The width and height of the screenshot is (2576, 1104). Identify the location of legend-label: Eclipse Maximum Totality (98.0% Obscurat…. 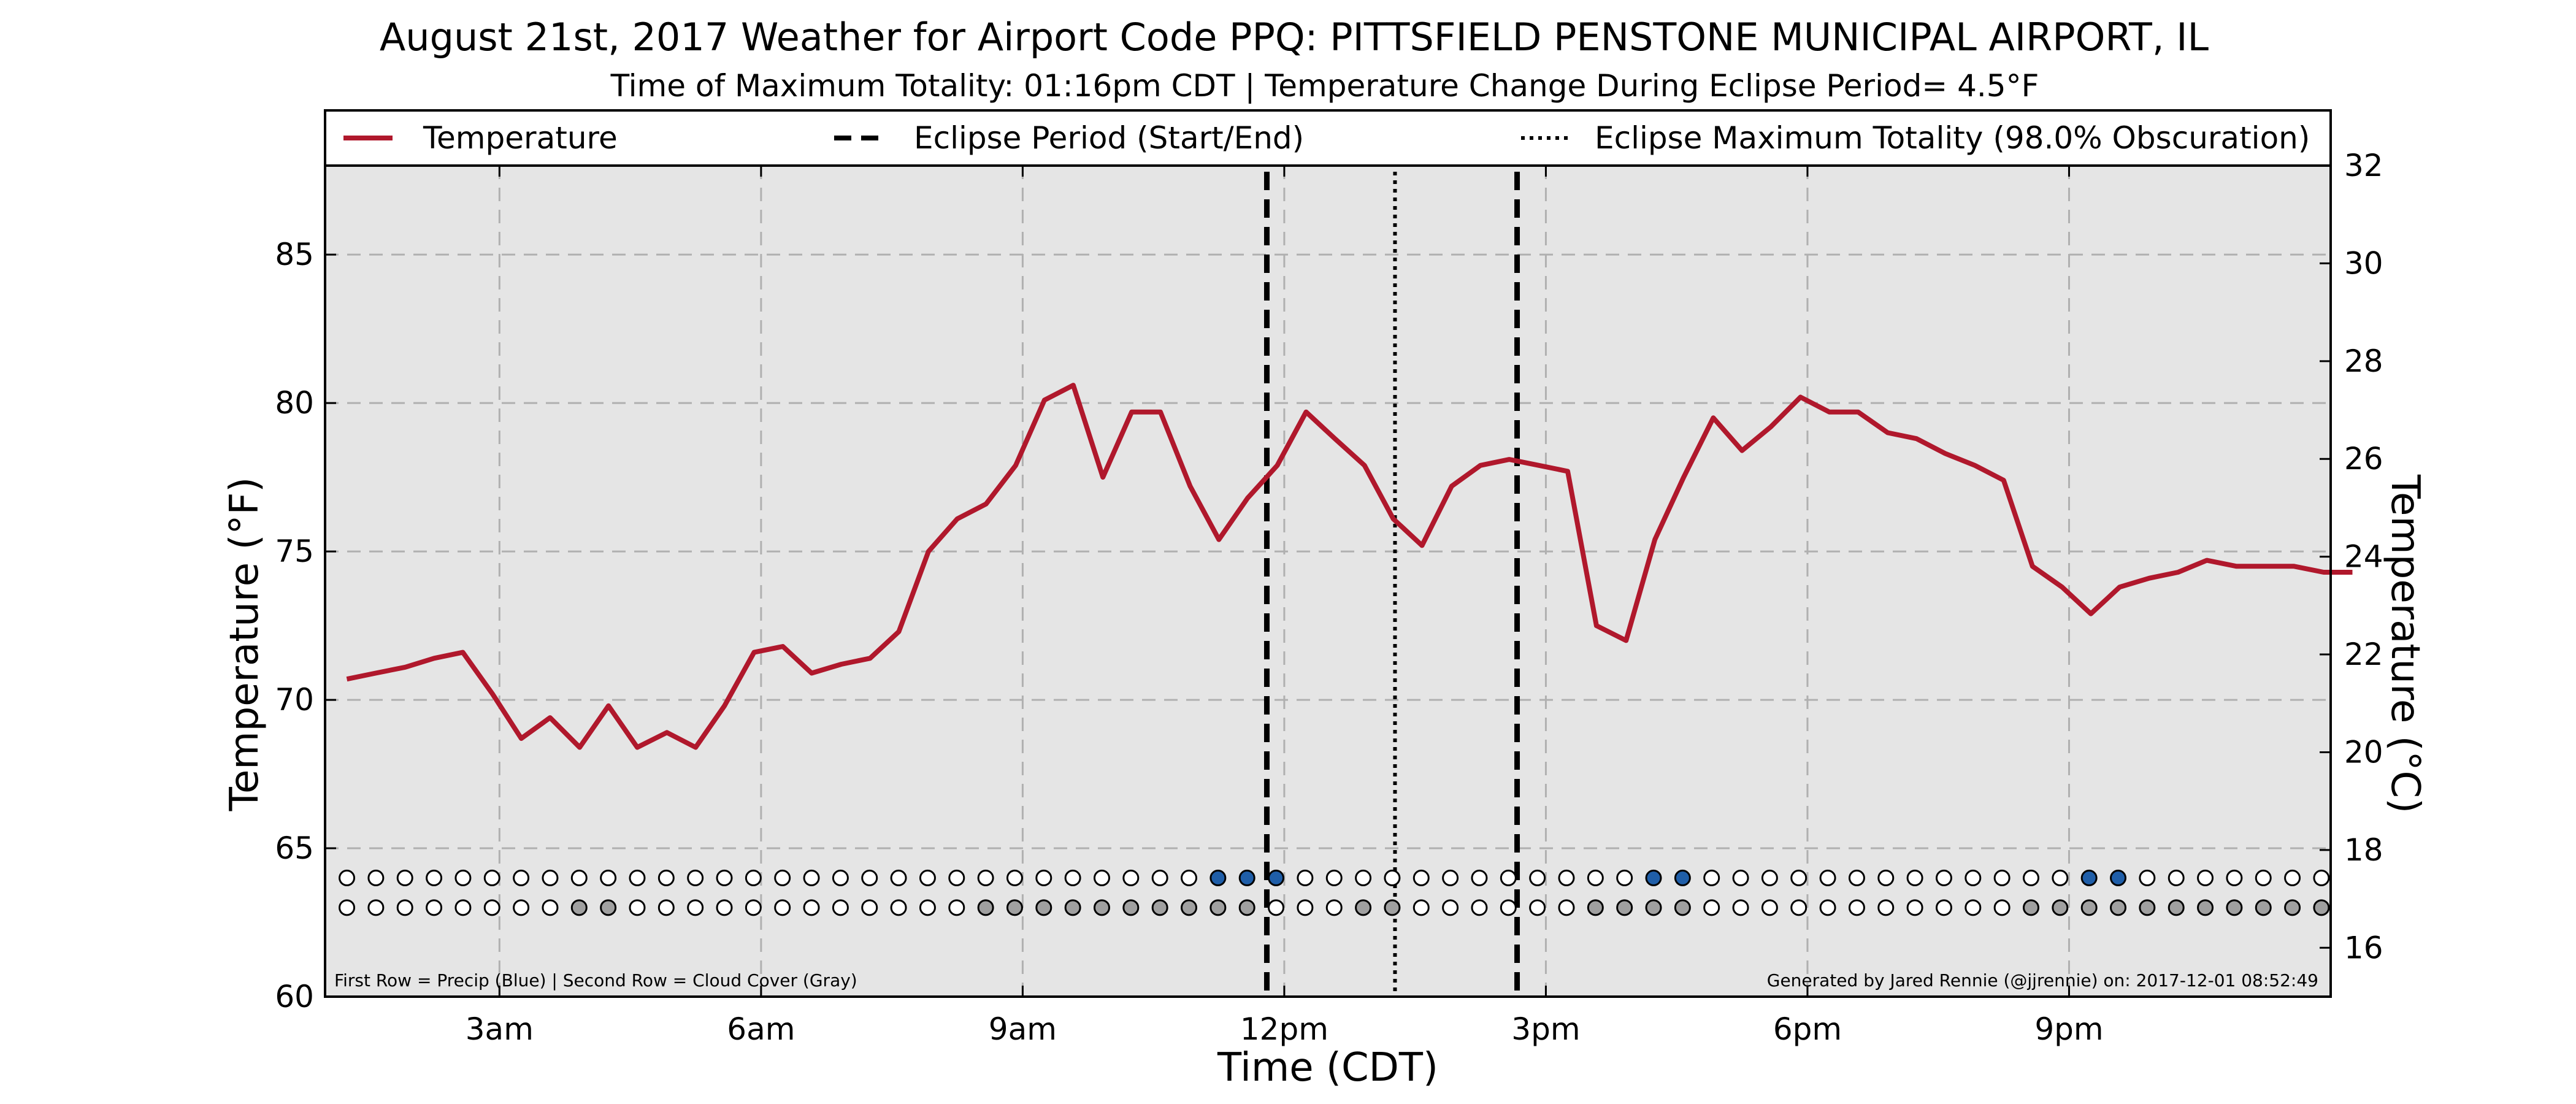
(1952, 138).